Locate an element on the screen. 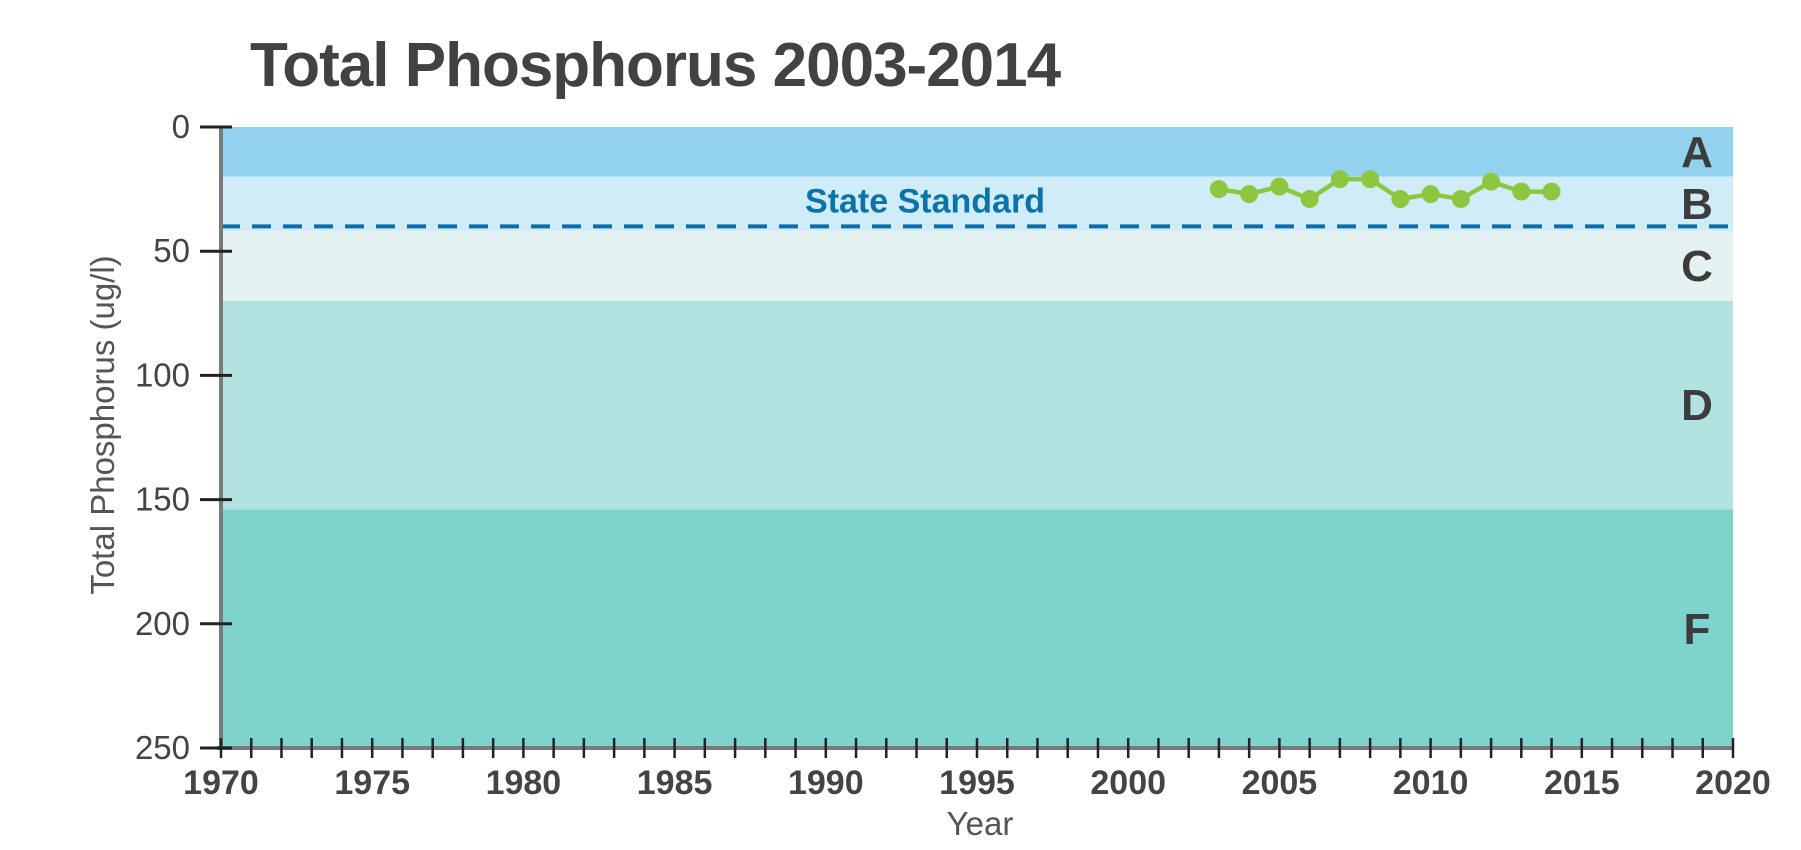 Image resolution: width=1801 pixels, height=850 pixels. zone-label-c: C is located at coordinates (1697, 266).